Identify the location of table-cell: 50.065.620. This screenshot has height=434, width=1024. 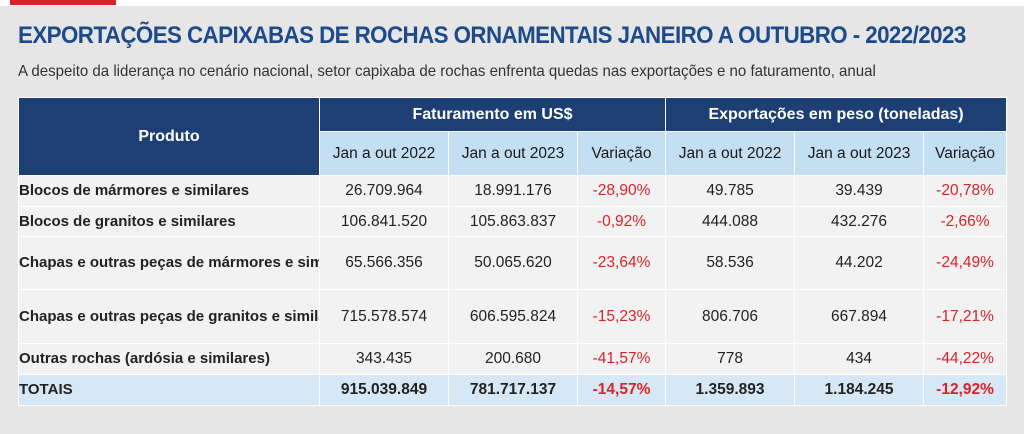
(513, 263).